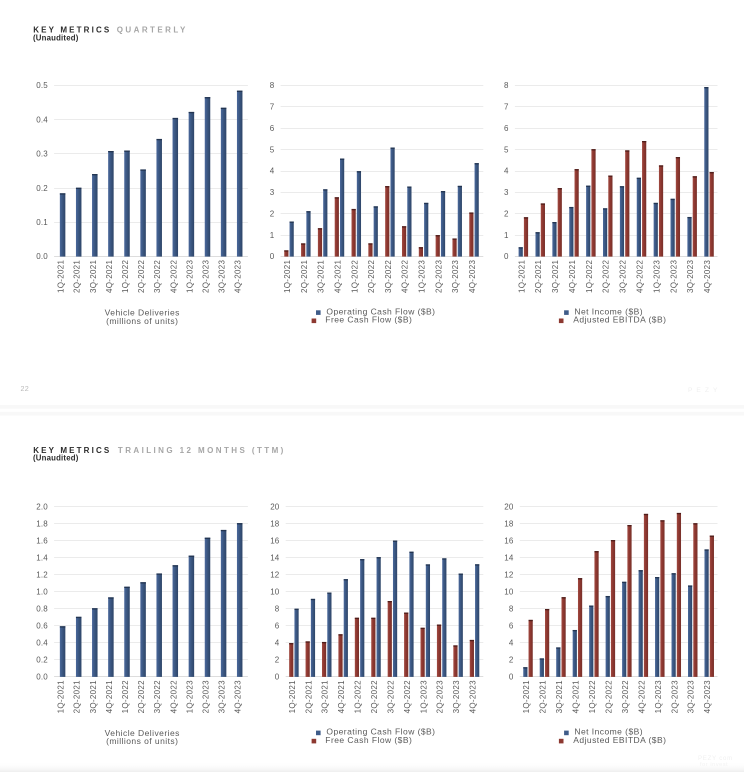 The height and width of the screenshot is (772, 744). What do you see at coordinates (42, 626) in the screenshot?
I see `svg-text: 0.6` at bounding box center [42, 626].